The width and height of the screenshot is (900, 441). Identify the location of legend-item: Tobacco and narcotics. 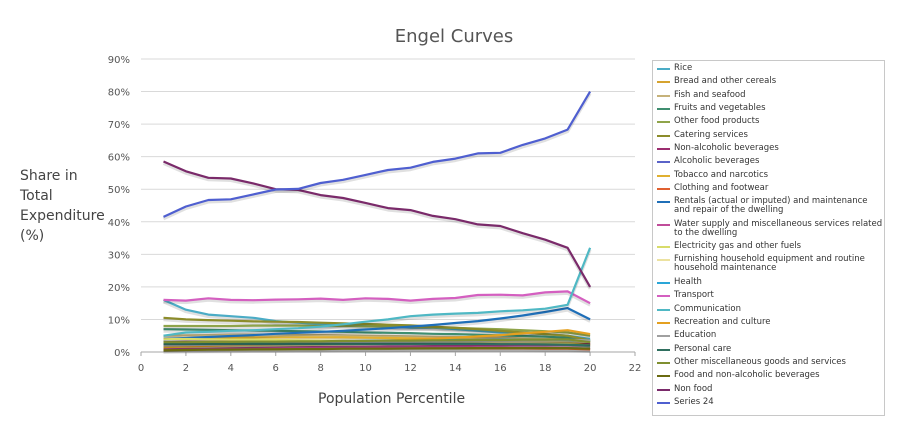
(768, 175).